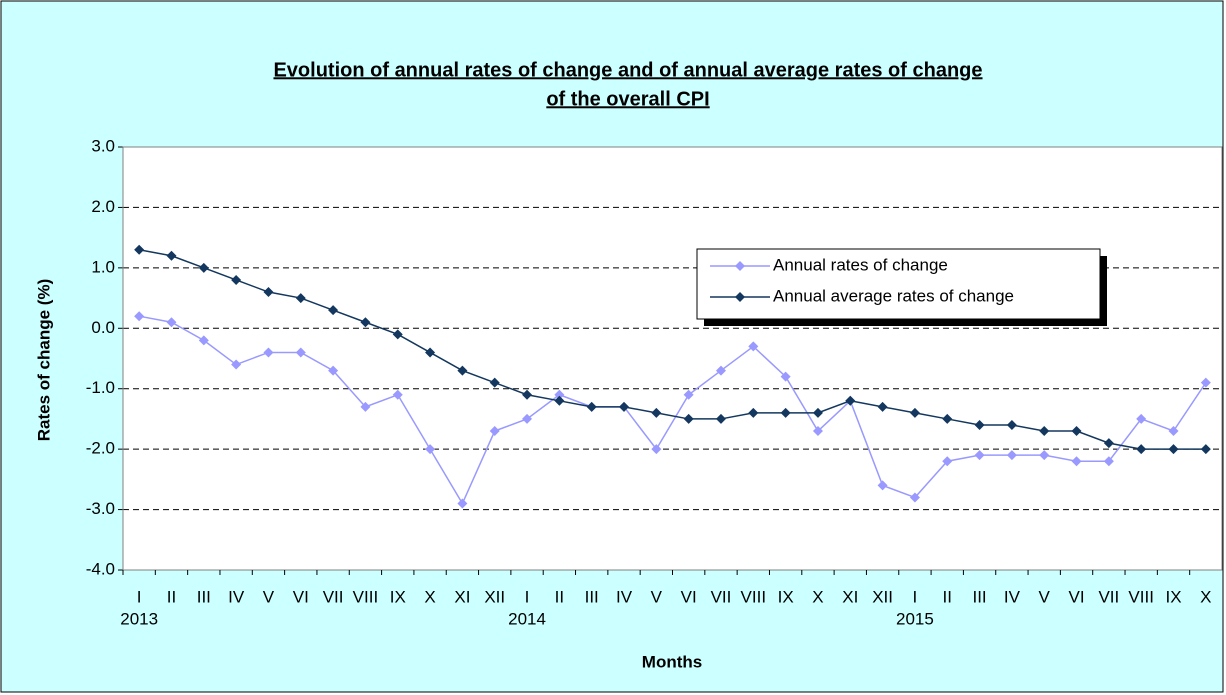 Image resolution: width=1226 pixels, height=695 pixels. I want to click on y-tick-label: 2.0, so click(103, 206).